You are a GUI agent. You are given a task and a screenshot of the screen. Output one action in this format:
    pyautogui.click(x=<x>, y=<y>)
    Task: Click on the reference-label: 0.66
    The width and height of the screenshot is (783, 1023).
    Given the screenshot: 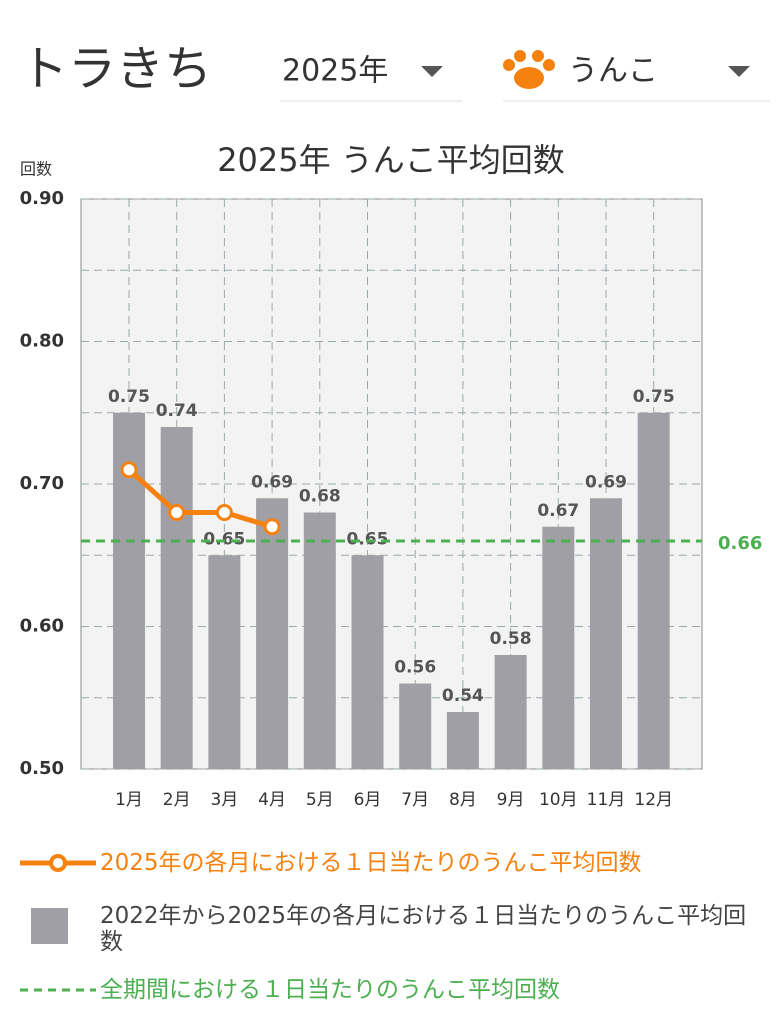 What is the action you would take?
    pyautogui.click(x=740, y=543)
    